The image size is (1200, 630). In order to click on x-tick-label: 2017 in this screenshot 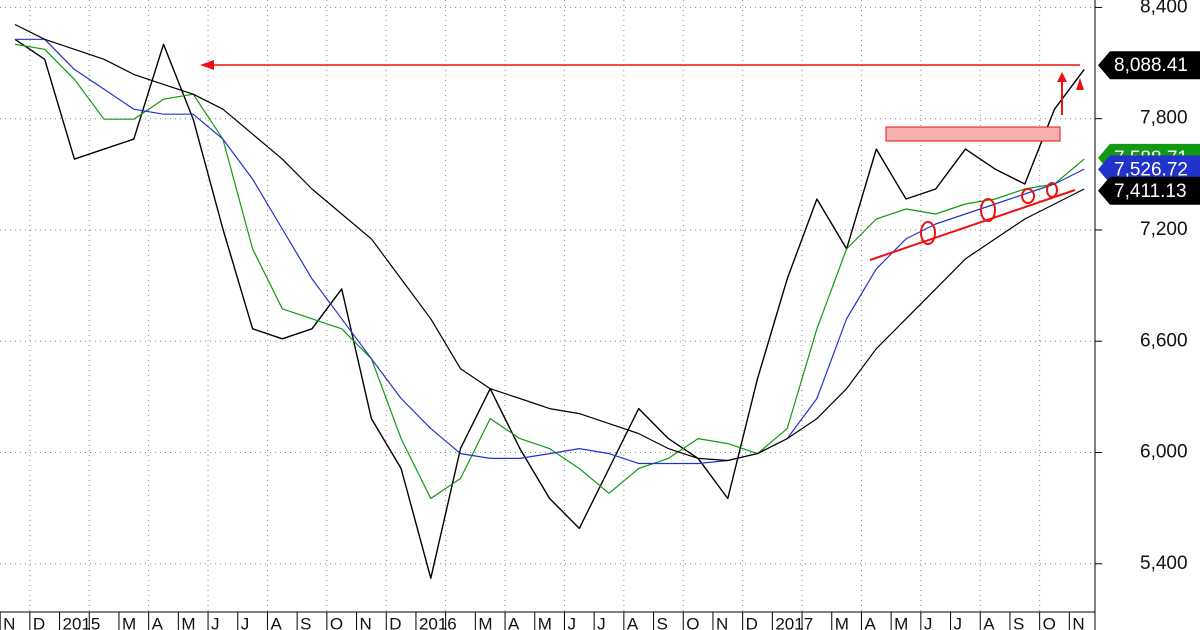, I will do `click(794, 622)`.